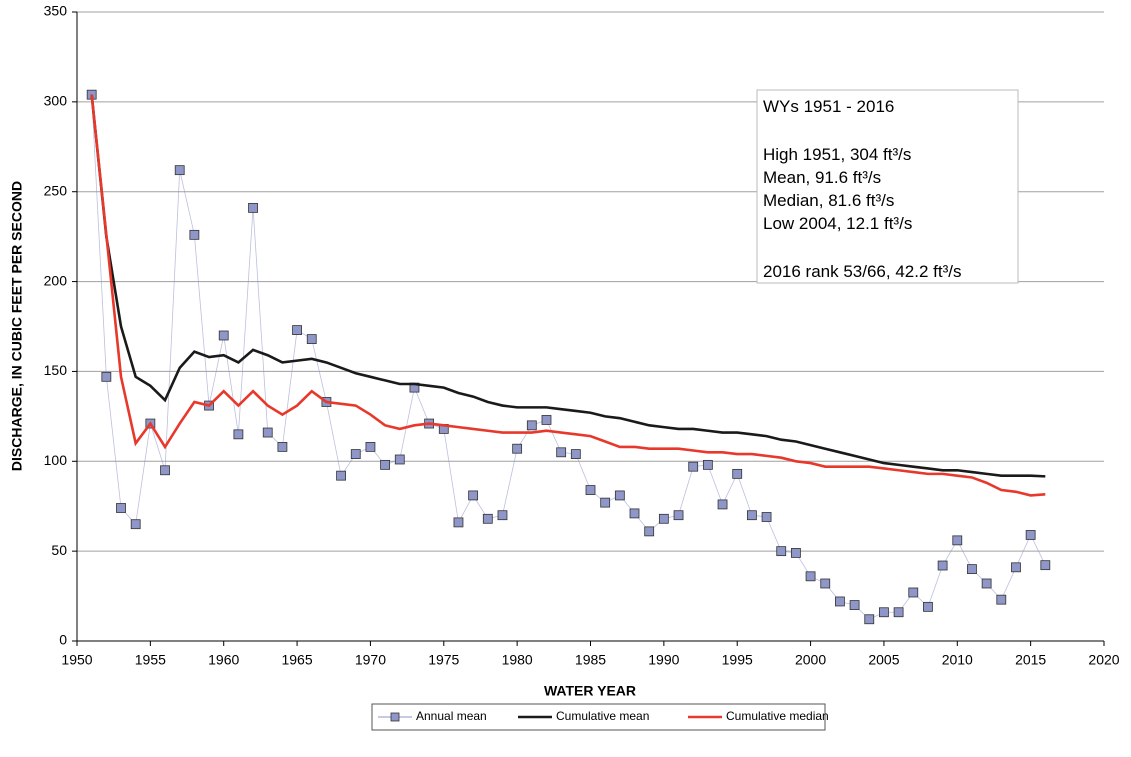  Describe the element at coordinates (56, 11) in the screenshot. I see `y-tick-label: 350` at that location.